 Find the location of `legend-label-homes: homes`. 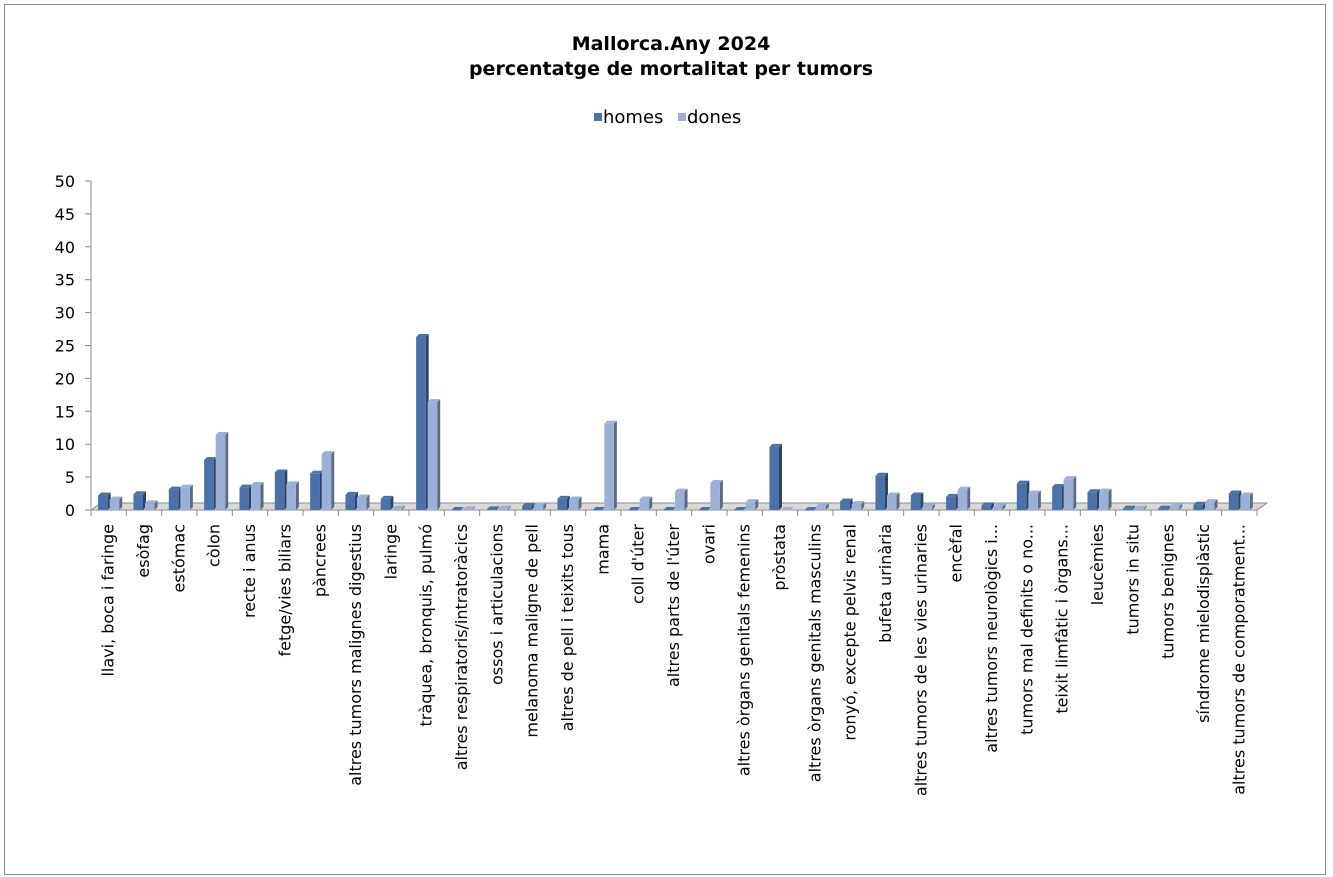

legend-label-homes: homes is located at coordinates (633, 117).